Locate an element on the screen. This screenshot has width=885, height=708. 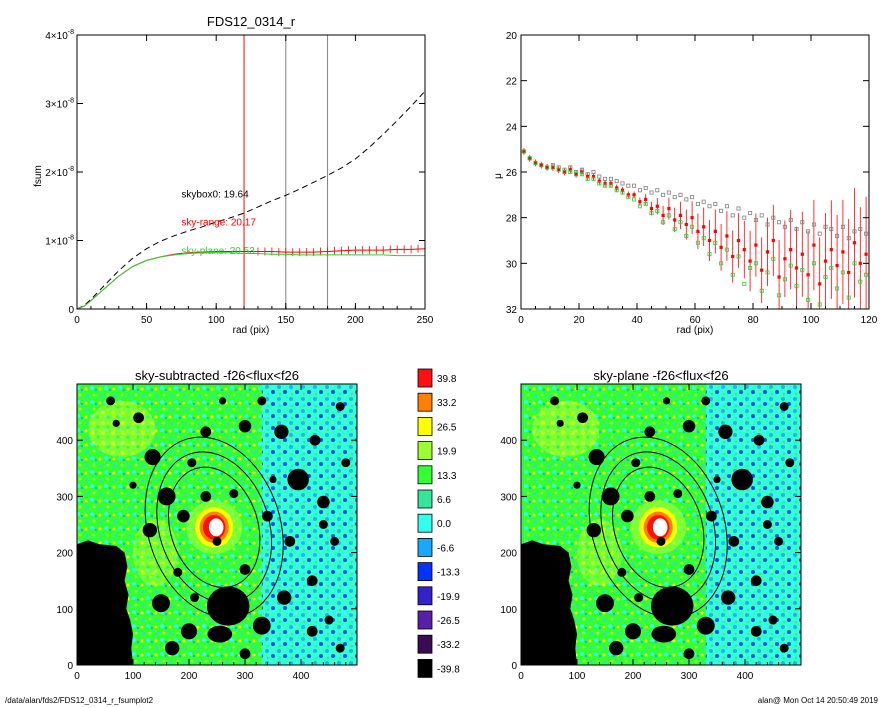
map2-aperture-ellipse is located at coordinates (658, 527).